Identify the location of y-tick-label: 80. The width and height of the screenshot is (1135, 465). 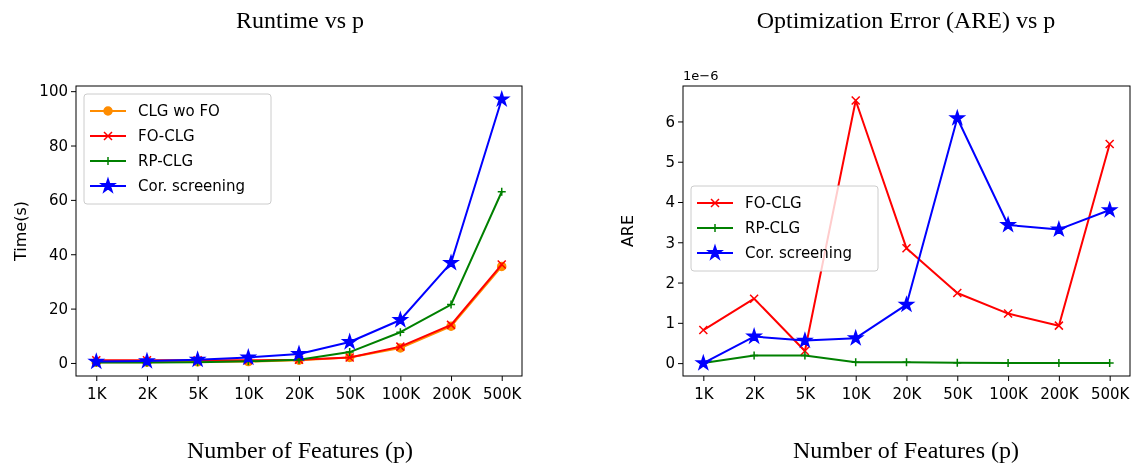
(58, 145).